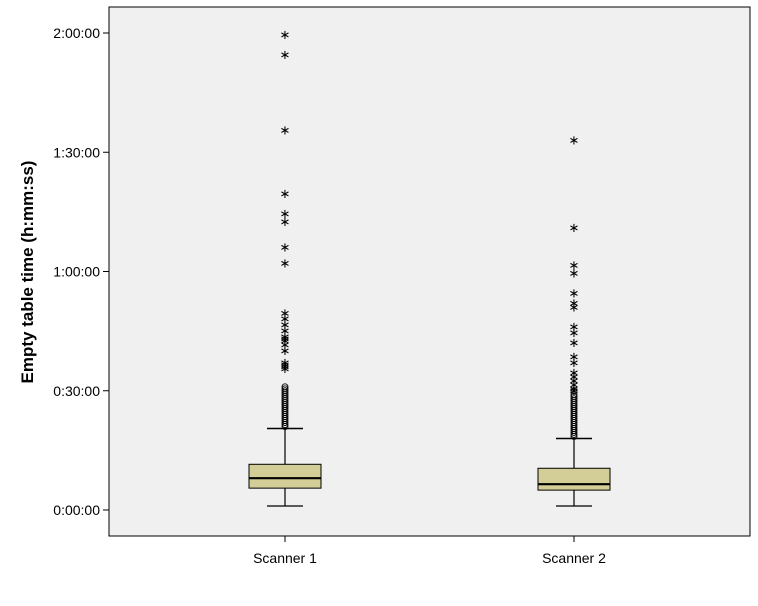  I want to click on x-axis: Scanner 1 Scanner 2, so click(429, 551).